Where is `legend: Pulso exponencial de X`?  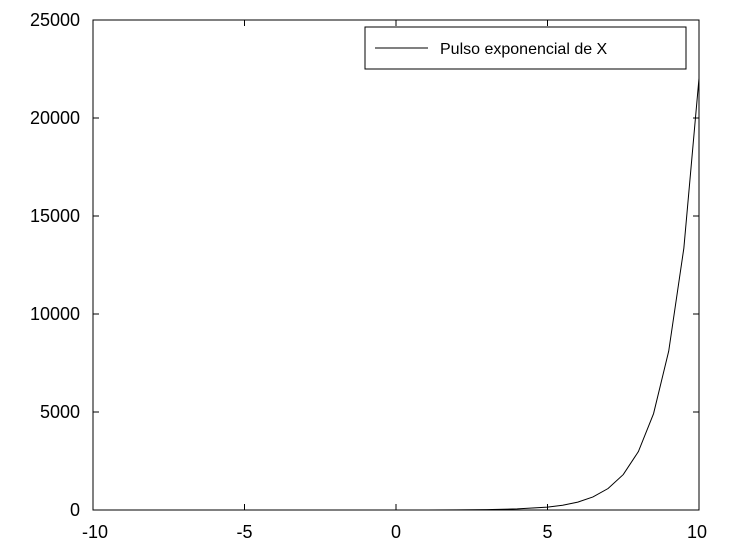
legend: Pulso exponencial de X is located at coordinates (525, 48).